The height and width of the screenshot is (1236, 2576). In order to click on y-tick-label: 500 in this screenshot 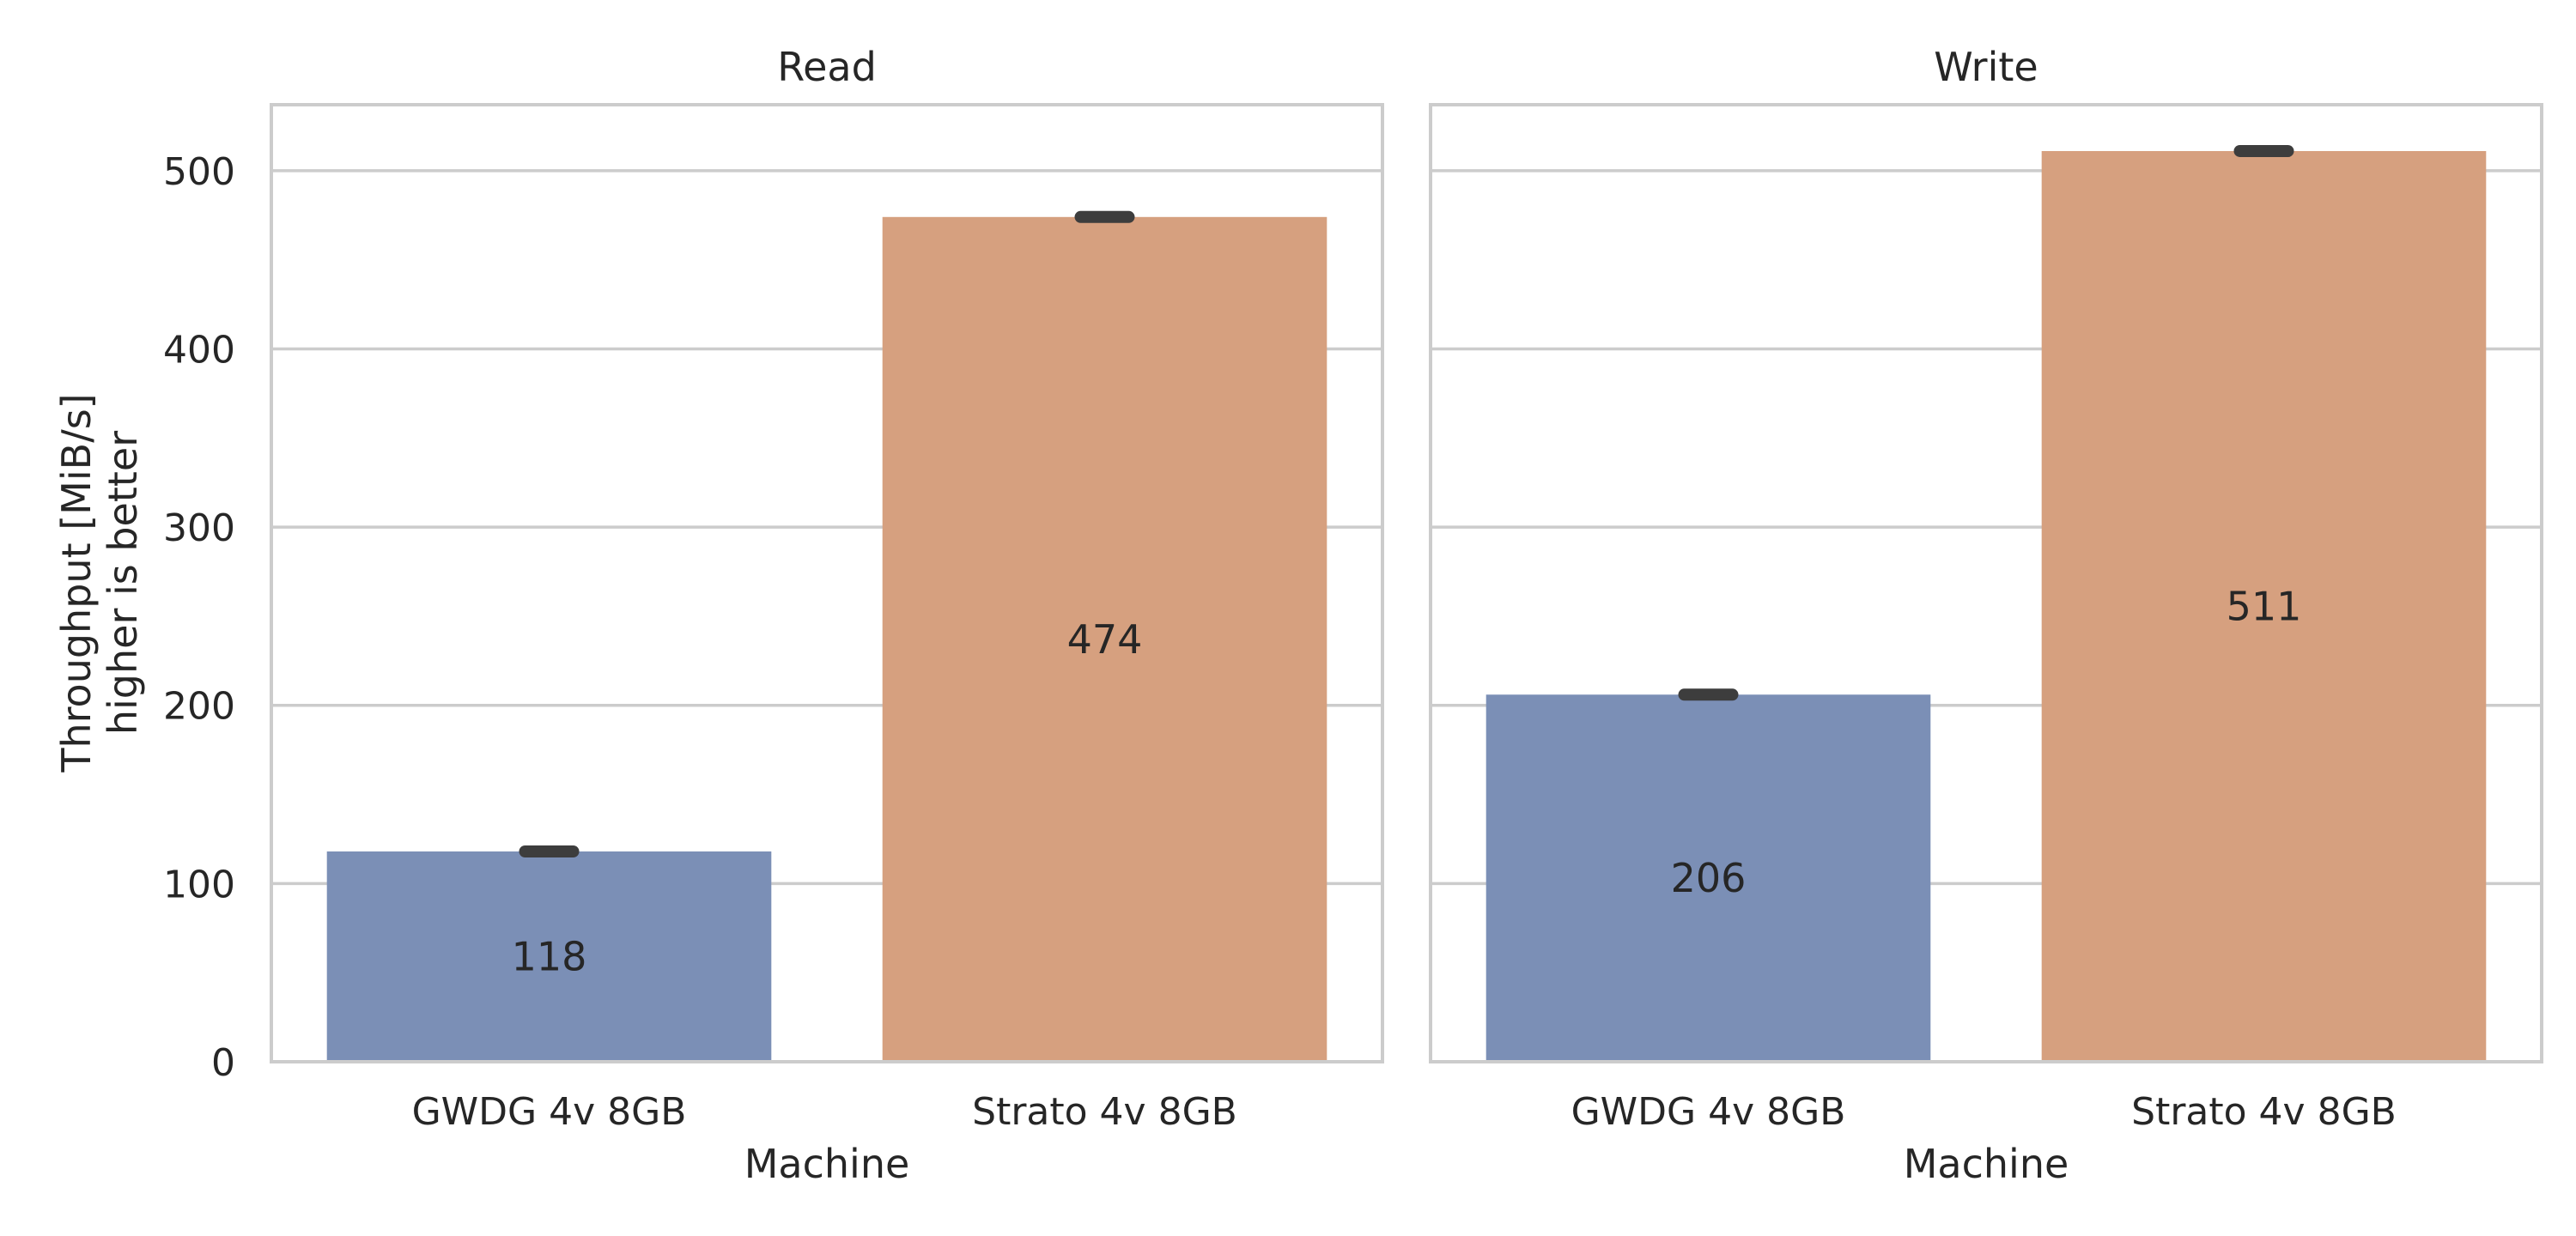, I will do `click(199, 172)`.